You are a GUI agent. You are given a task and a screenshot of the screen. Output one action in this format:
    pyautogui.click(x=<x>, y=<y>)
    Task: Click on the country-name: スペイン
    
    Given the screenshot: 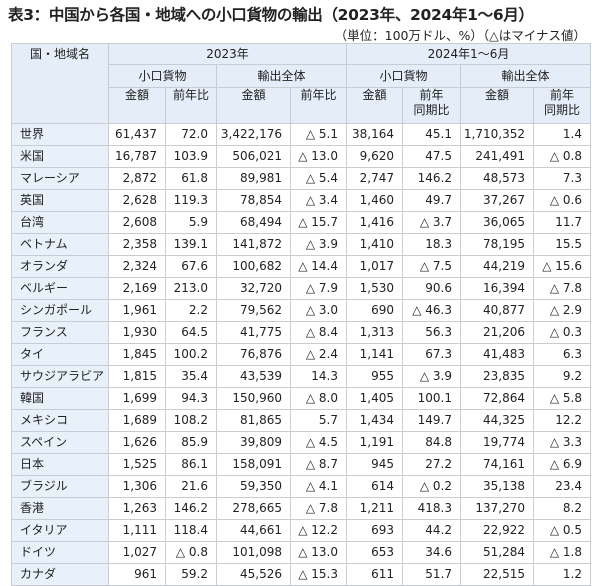 What is the action you would take?
    pyautogui.click(x=60, y=442)
    